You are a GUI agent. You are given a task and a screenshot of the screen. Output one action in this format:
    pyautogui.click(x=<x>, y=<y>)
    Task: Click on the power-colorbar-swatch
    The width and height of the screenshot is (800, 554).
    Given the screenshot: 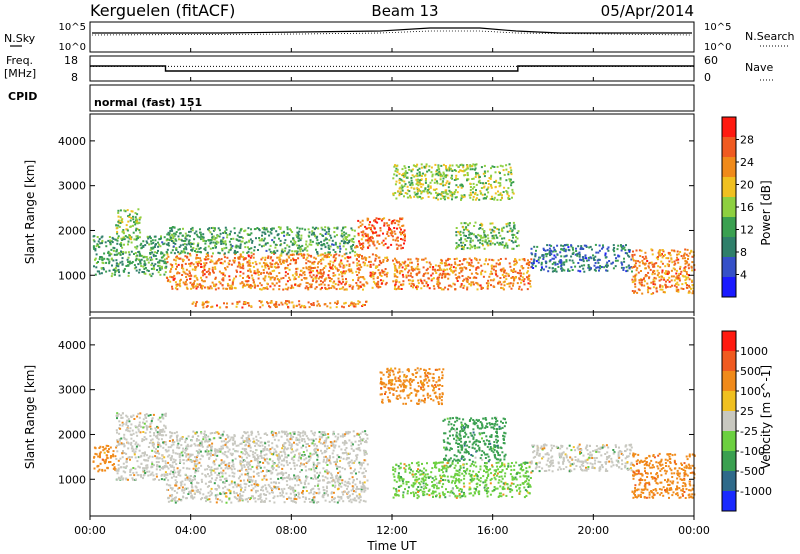 What is the action you would take?
    pyautogui.click(x=729, y=267)
    